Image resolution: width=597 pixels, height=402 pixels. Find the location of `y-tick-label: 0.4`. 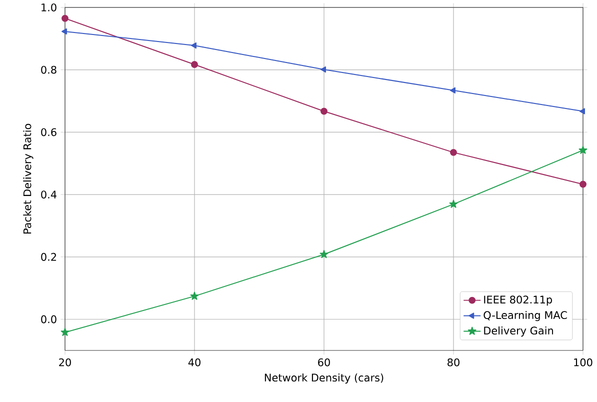

y-tick-label: 0.4 is located at coordinates (48, 194).